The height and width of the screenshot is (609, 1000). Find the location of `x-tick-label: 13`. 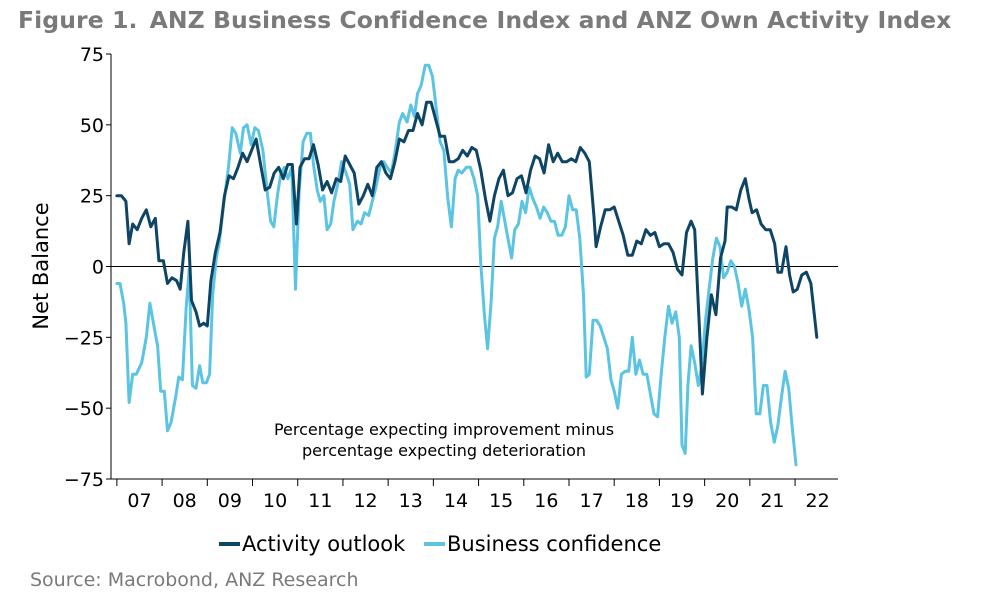

x-tick-label: 13 is located at coordinates (411, 501).